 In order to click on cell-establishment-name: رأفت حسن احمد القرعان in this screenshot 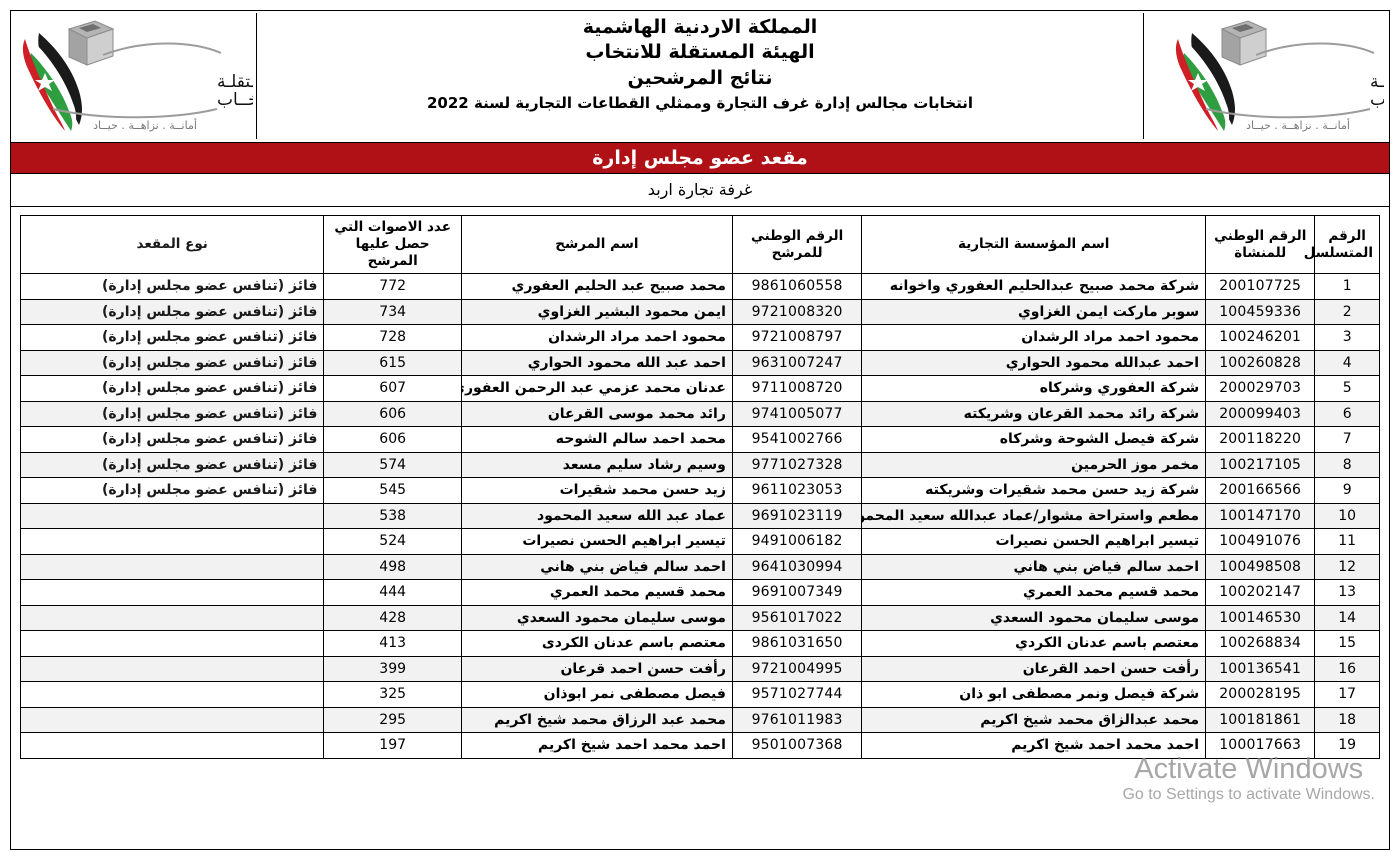, I will do `click(1034, 668)`.